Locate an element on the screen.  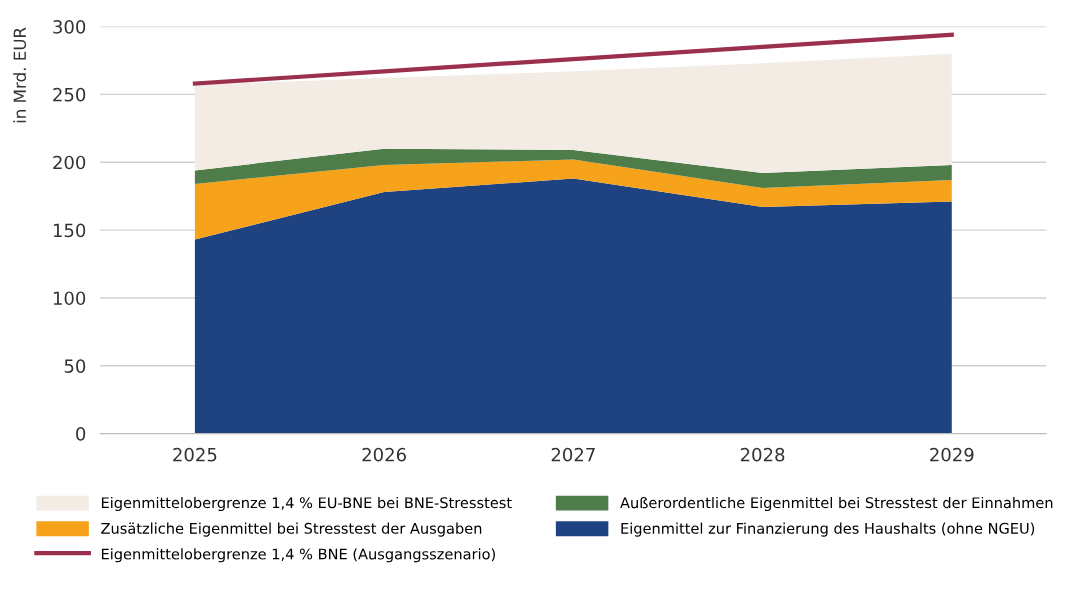
y-tick-label: 300 is located at coordinates (69, 27).